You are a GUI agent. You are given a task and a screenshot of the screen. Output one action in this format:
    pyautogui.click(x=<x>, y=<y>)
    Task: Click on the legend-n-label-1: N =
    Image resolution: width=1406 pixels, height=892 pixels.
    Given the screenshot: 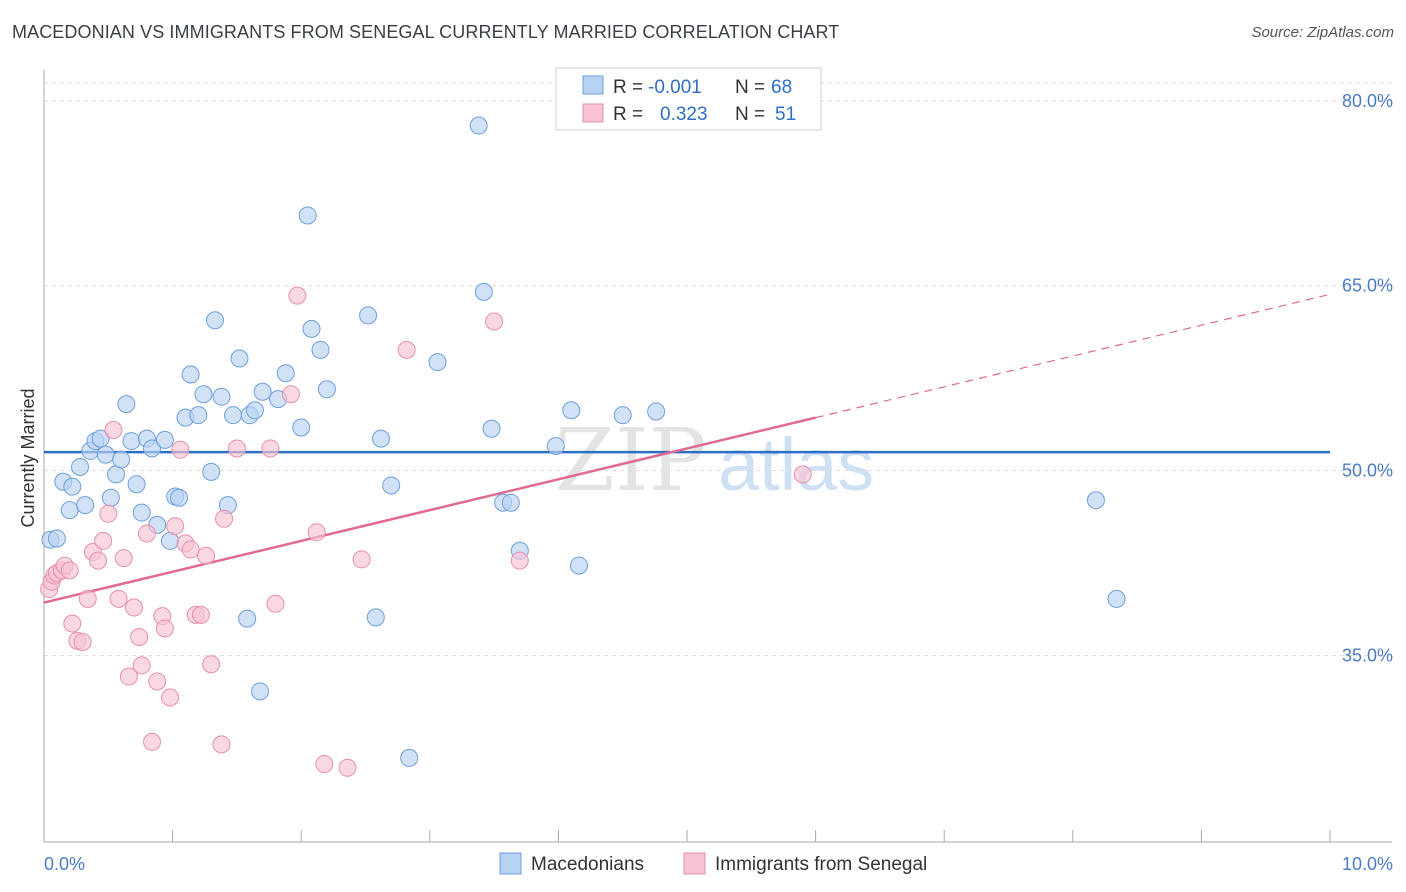 What is the action you would take?
    pyautogui.click(x=750, y=87)
    